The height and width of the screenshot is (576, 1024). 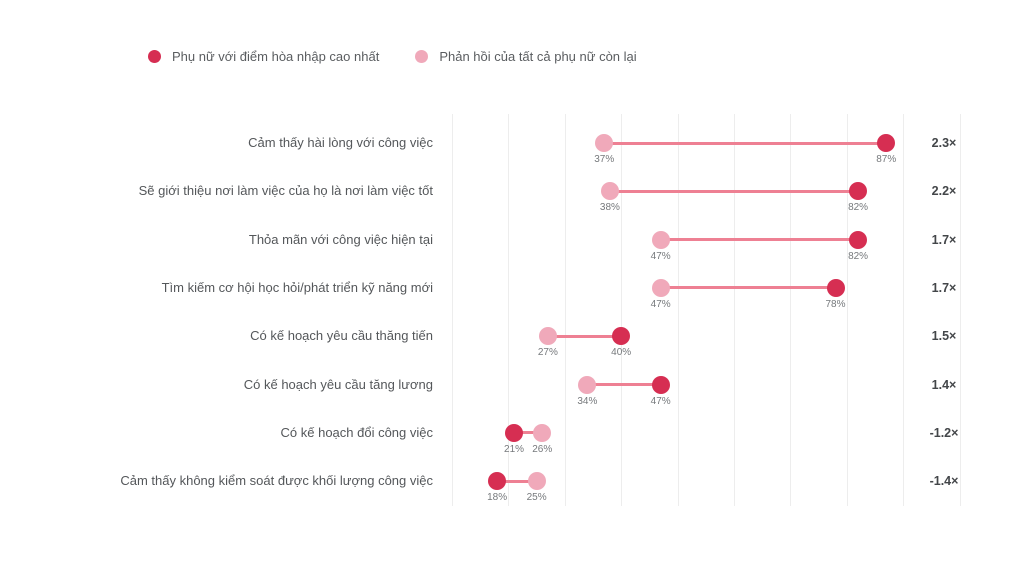 I want to click on category-label: Có kế hoạch đổi công việc, so click(x=356, y=432).